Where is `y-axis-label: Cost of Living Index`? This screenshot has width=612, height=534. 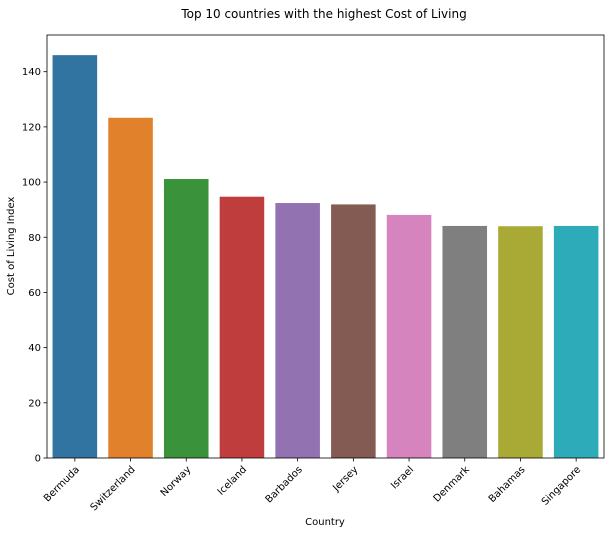 y-axis-label: Cost of Living Index is located at coordinates (11, 246).